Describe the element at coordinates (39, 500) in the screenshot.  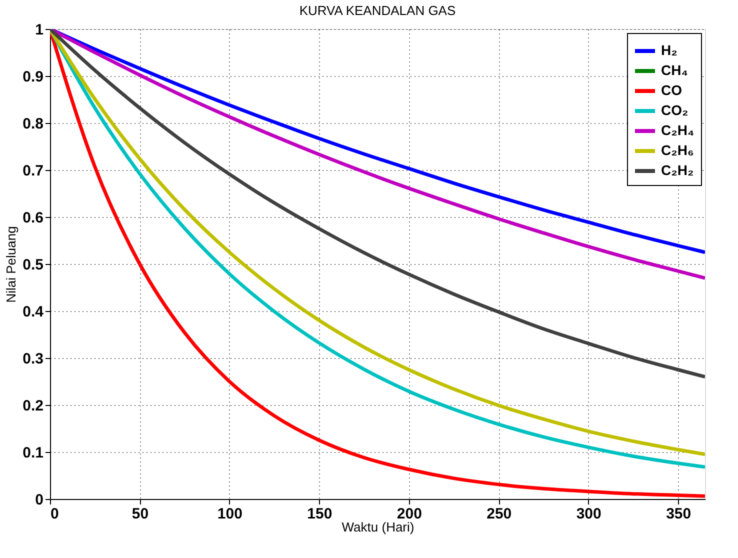
I see `y-tick-label: 0` at that location.